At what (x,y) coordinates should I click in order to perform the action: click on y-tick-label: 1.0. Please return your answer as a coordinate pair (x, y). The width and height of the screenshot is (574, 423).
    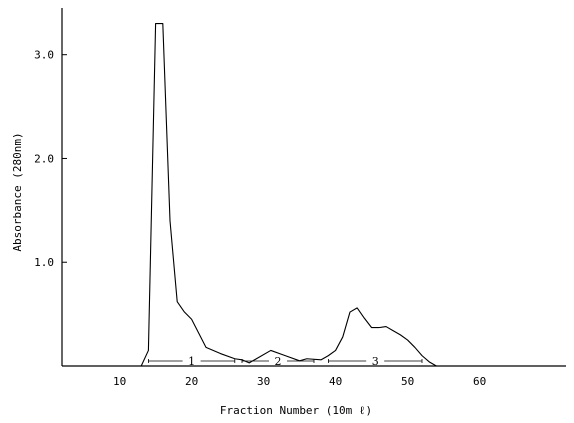
    Looking at the image, I should click on (44, 262).